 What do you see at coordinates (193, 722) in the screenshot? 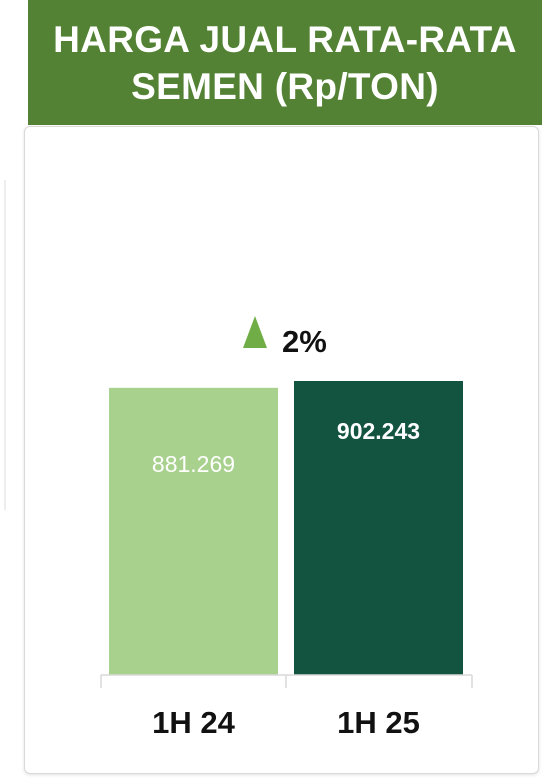
I see `category-label-1h24: 1H 24` at bounding box center [193, 722].